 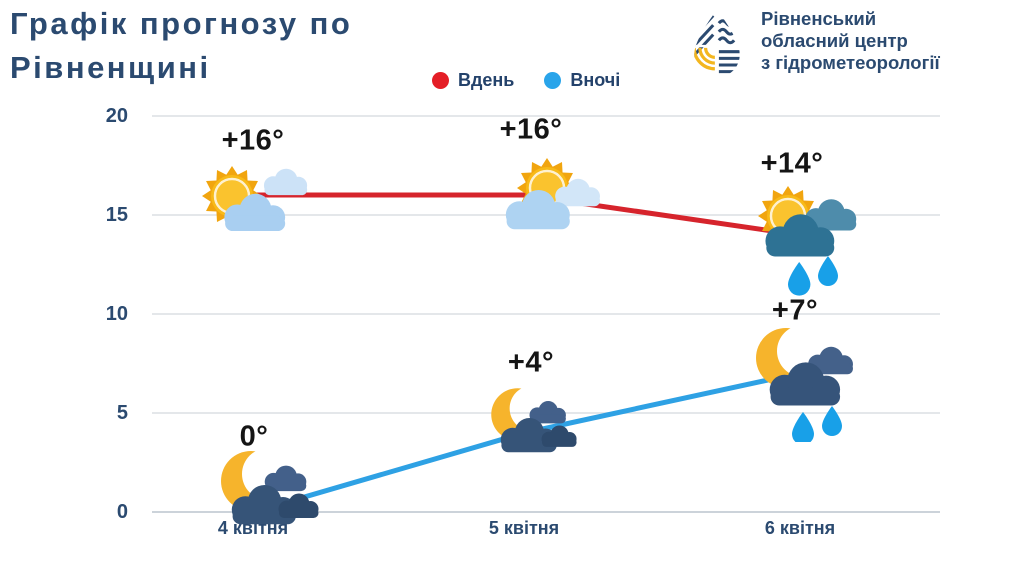 I want to click on sun-cloud-icon, so click(x=548, y=196).